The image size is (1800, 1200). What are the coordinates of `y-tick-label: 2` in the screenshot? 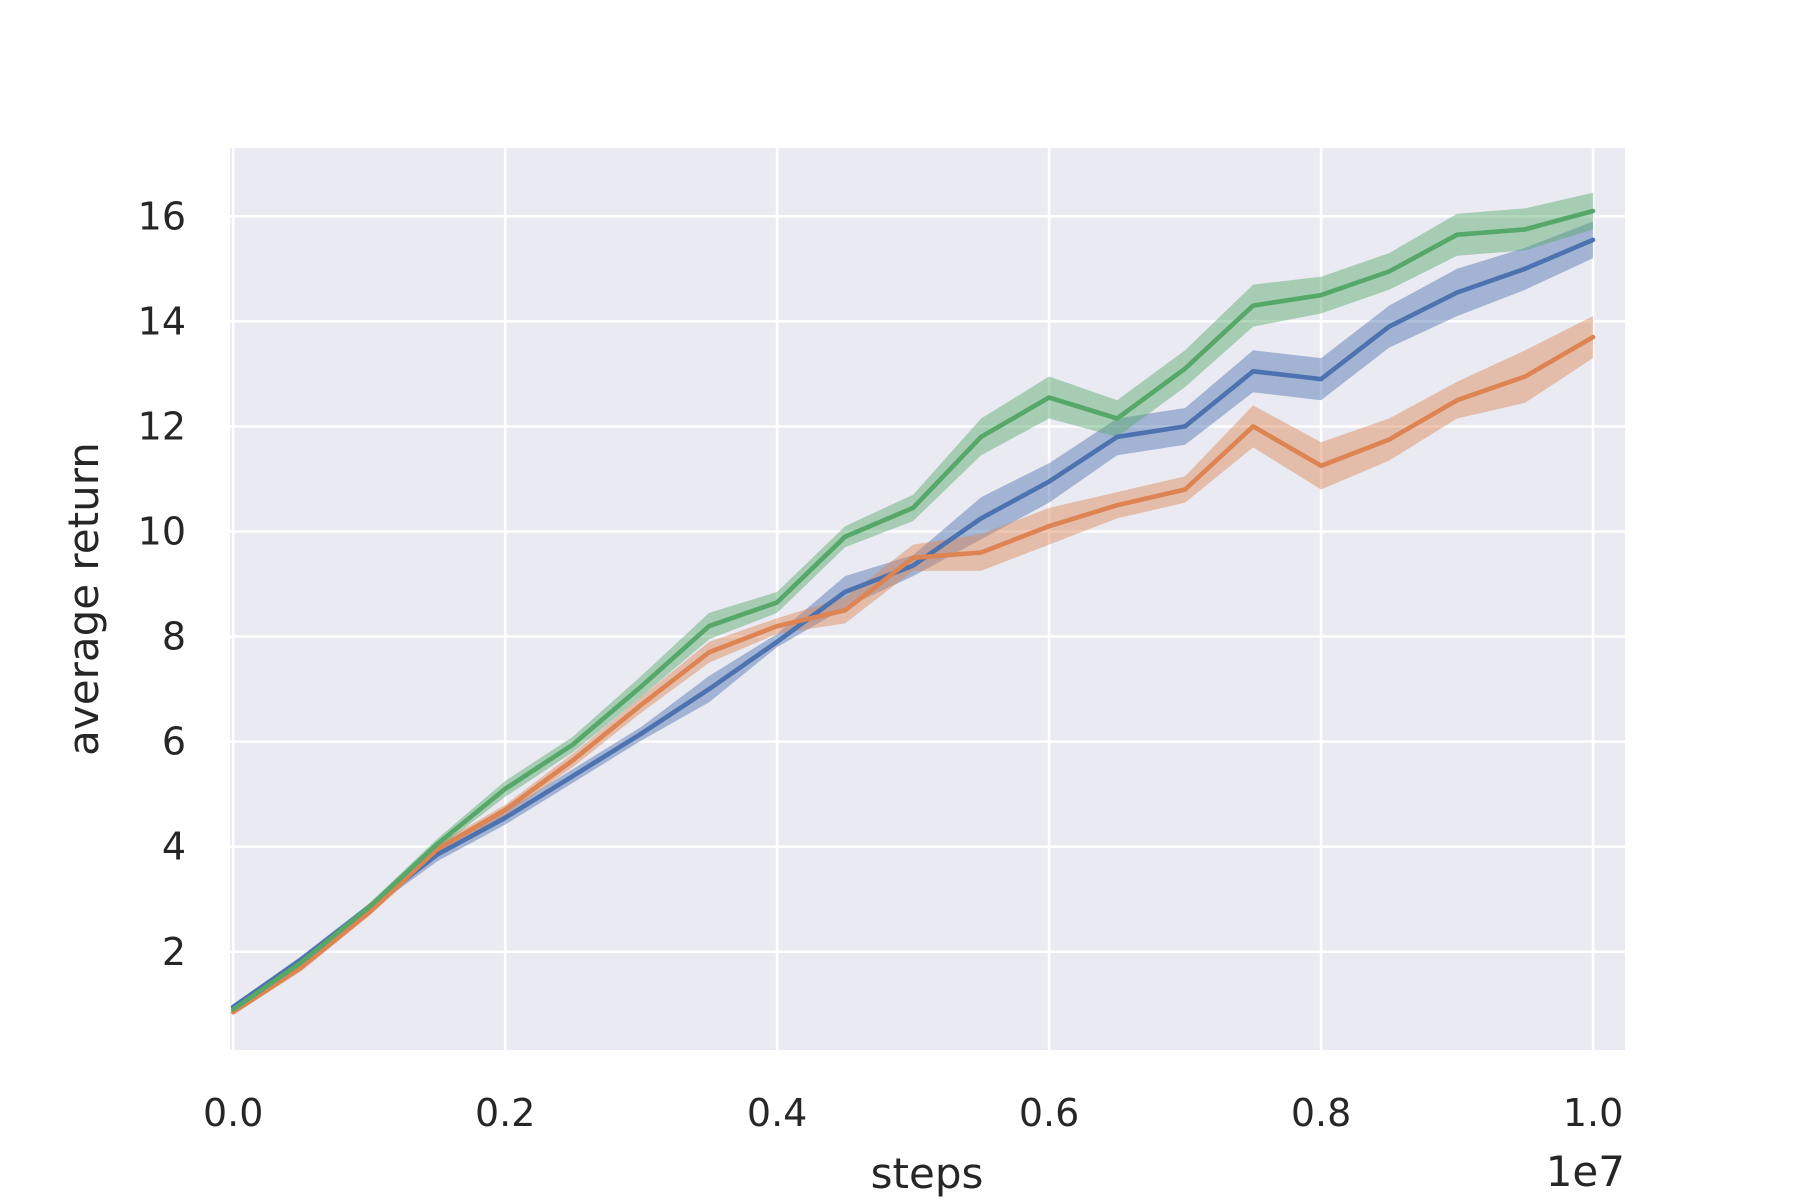 It's located at (174, 952).